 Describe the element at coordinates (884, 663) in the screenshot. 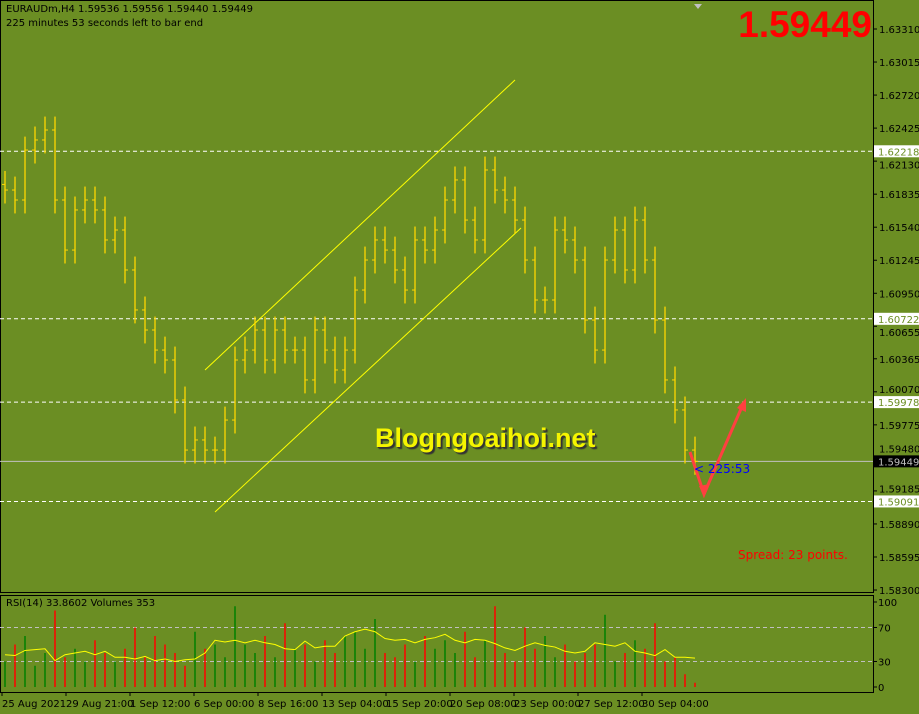

I see `rsi-tick-label: 30` at that location.